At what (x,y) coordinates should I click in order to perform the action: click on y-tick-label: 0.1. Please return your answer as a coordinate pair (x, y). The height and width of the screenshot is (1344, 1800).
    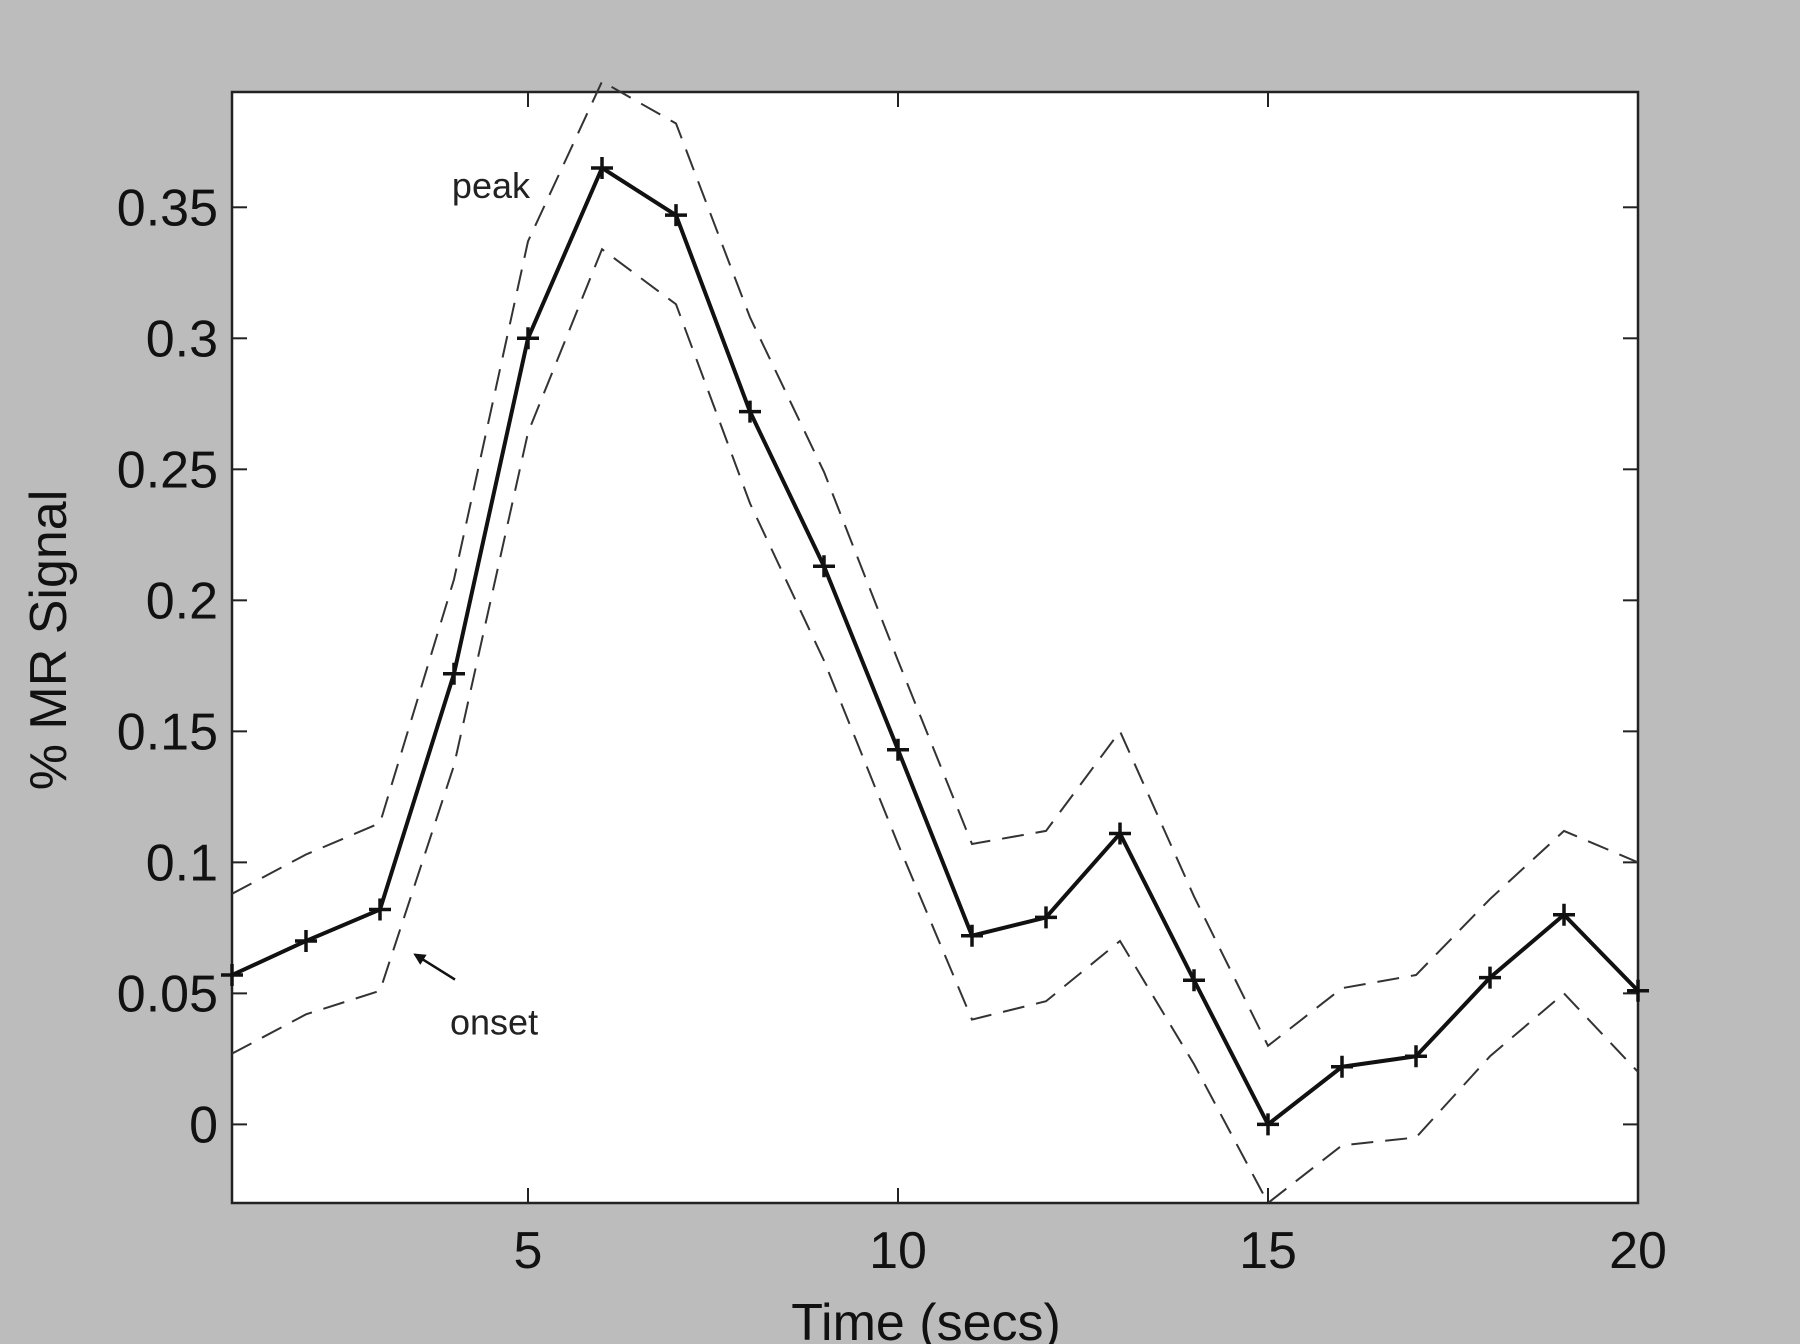
    Looking at the image, I should click on (182, 863).